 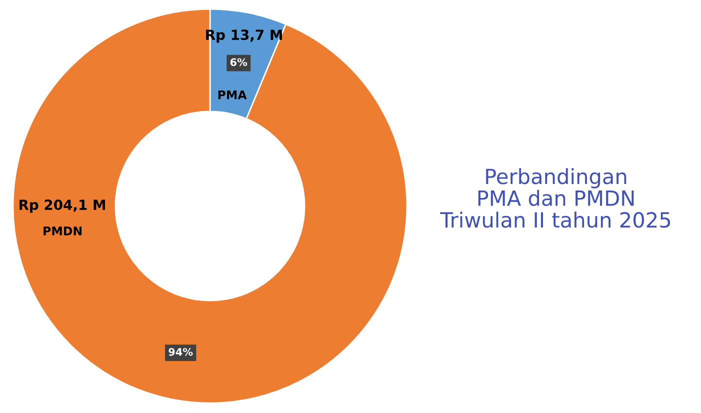 What do you see at coordinates (63, 231) in the screenshot?
I see `slice-label: PMDN` at bounding box center [63, 231].